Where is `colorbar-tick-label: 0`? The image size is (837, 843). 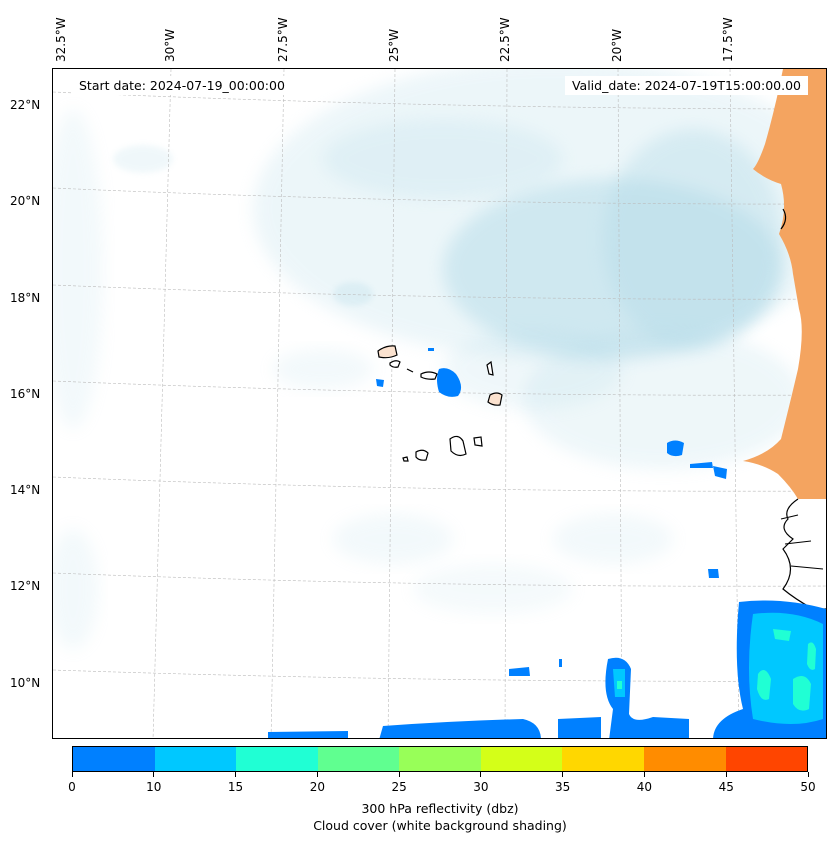
colorbar-tick-label: 0 is located at coordinates (72, 787).